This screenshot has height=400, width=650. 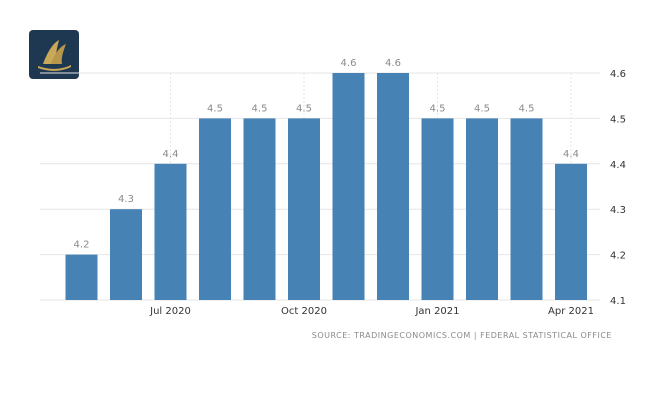 I want to click on x-tick-label: Apr 2021, so click(x=571, y=311).